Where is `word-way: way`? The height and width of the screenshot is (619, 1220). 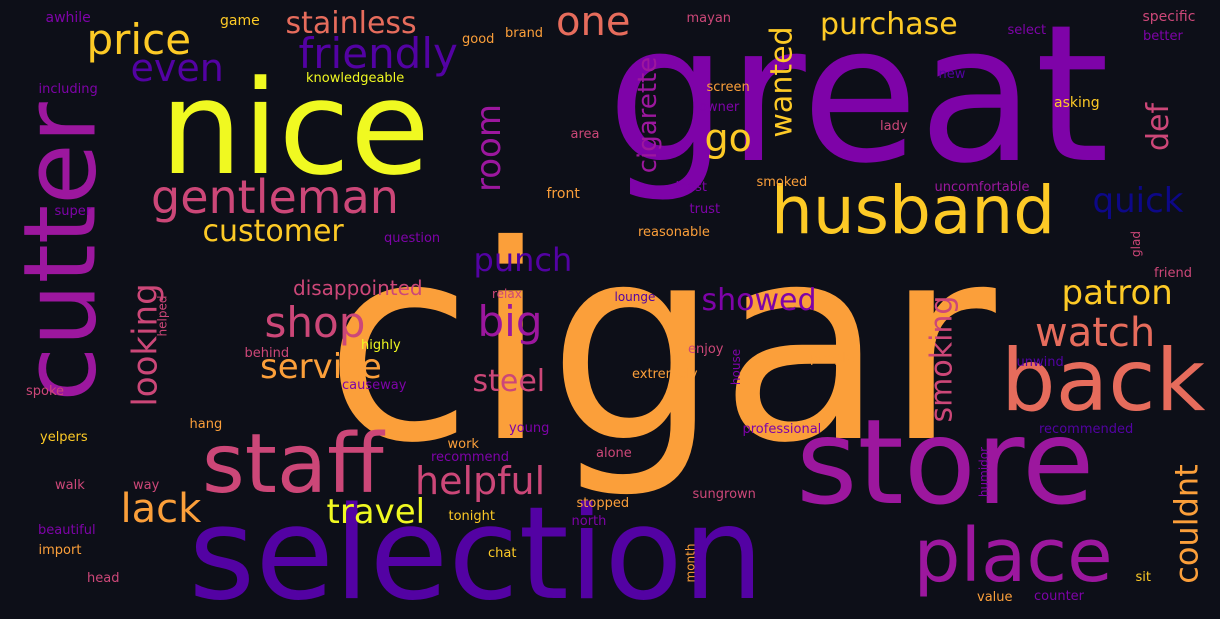
word-way: way is located at coordinates (146, 485).